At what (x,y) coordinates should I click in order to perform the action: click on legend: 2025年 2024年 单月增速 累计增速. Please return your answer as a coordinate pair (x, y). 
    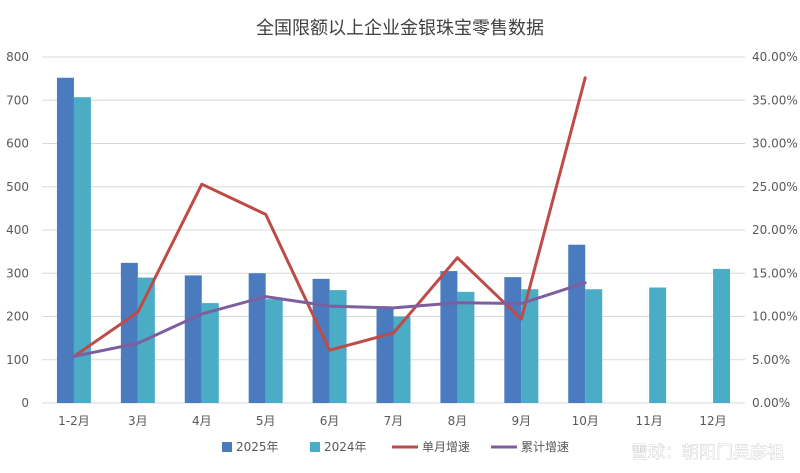
    Looking at the image, I should click on (395, 447).